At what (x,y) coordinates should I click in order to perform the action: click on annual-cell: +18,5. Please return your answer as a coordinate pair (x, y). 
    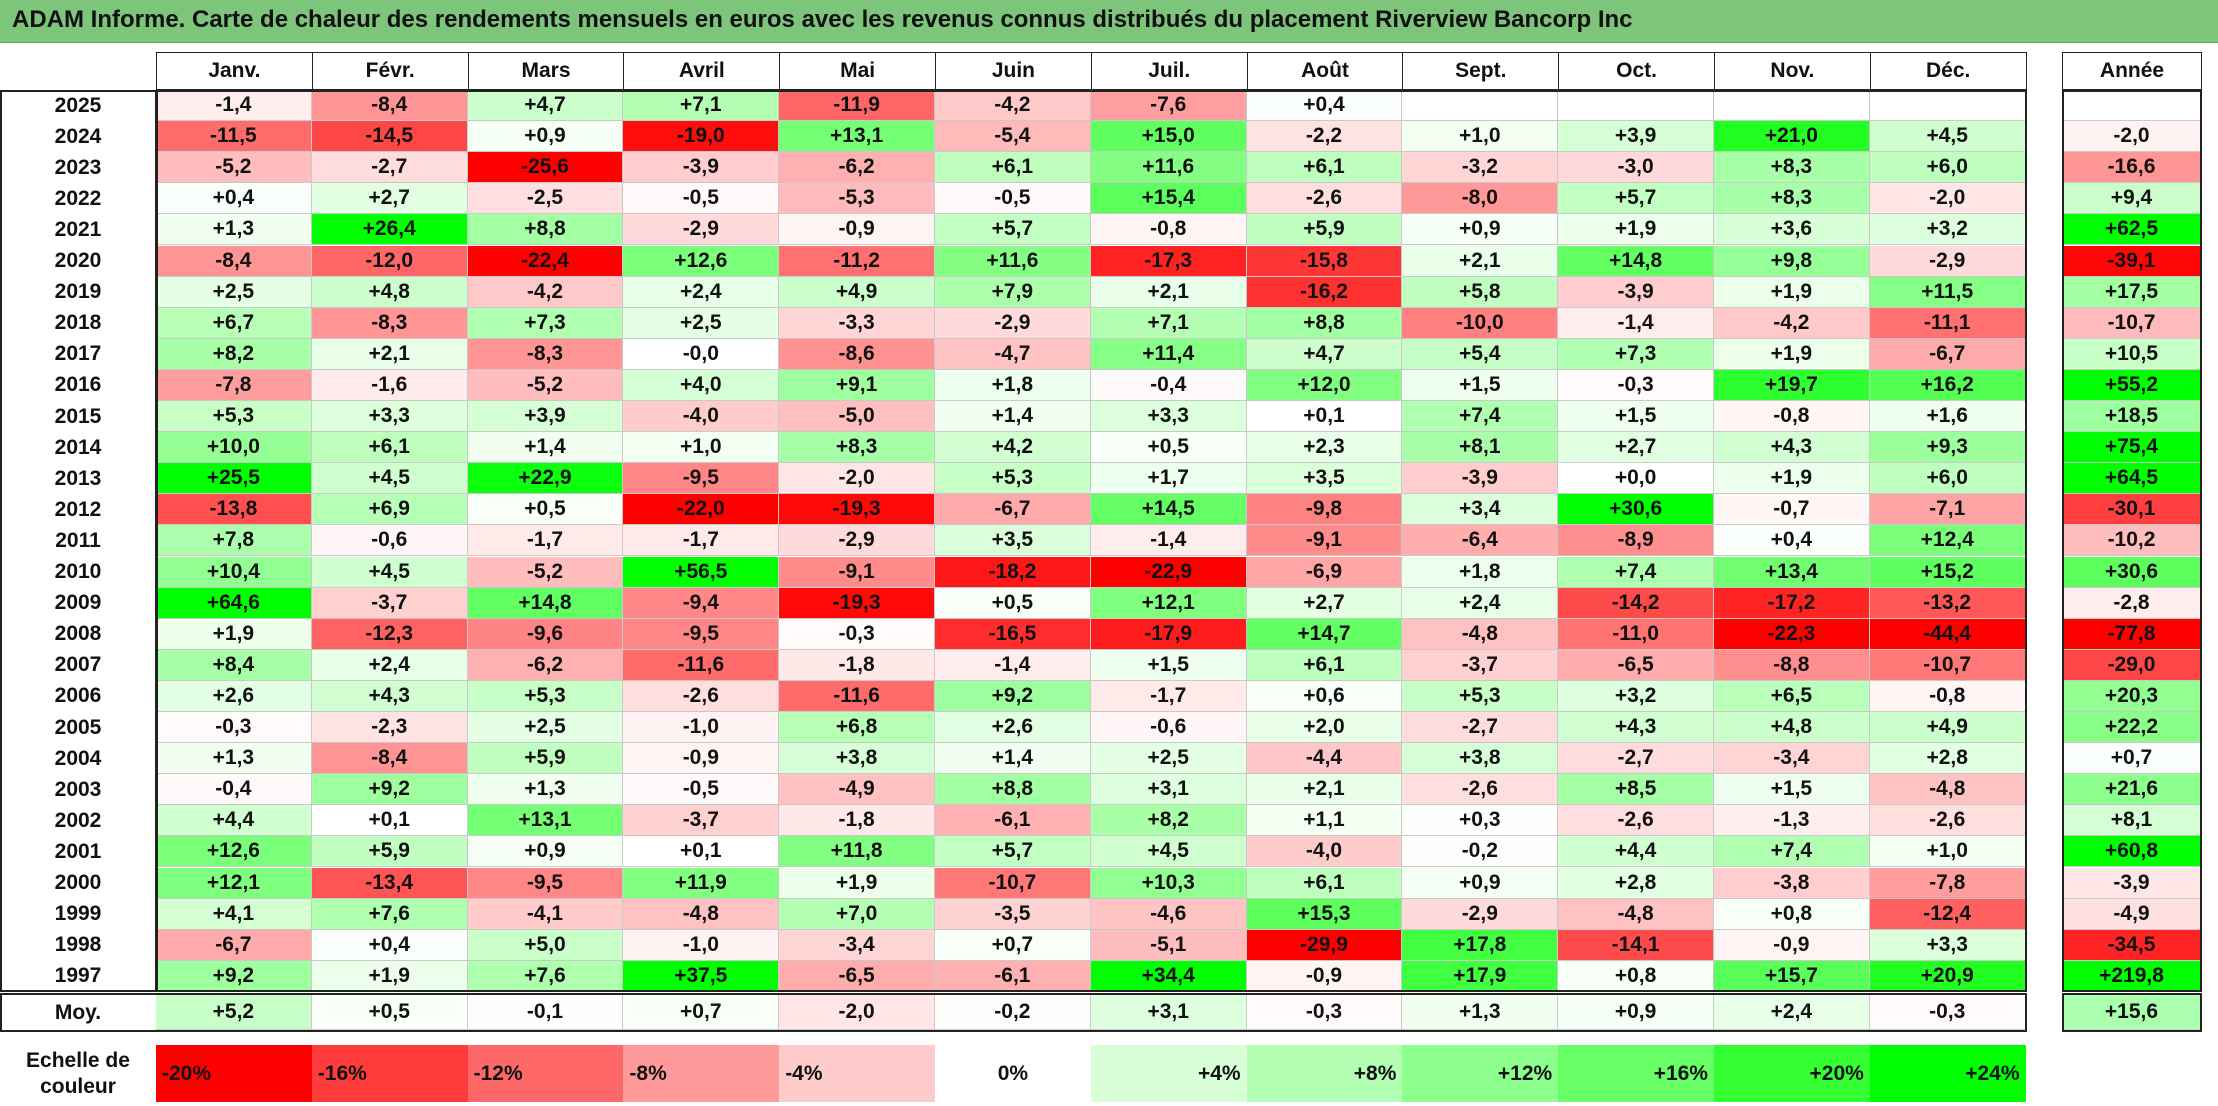
    Looking at the image, I should click on (2132, 417).